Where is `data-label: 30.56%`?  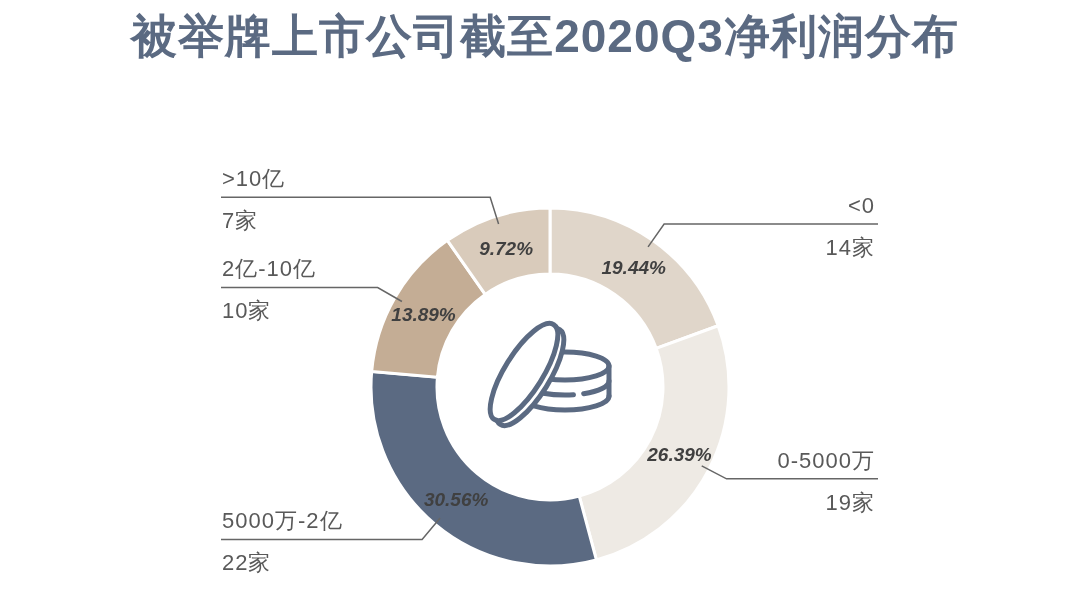
data-label: 30.56% is located at coordinates (456, 499).